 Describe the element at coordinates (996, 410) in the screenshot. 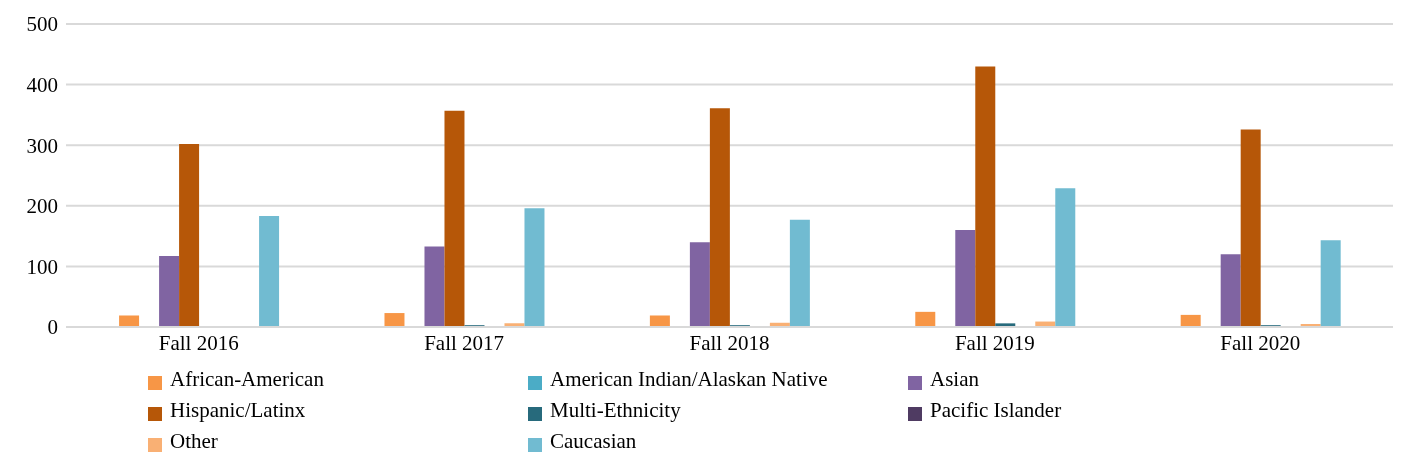

I see `legend-label: Pacific Islander` at that location.